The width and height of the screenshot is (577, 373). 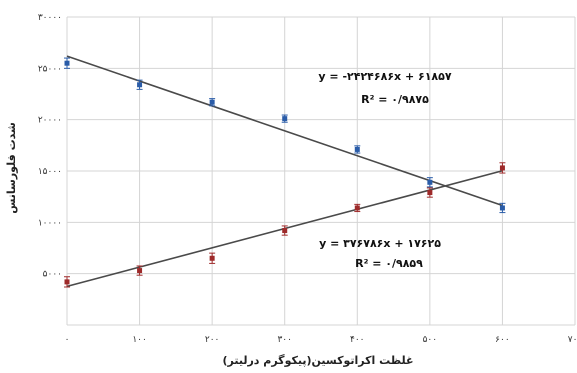 What do you see at coordinates (139, 340) in the screenshot?
I see `x-tick-label: ۱۰۰` at bounding box center [139, 340].